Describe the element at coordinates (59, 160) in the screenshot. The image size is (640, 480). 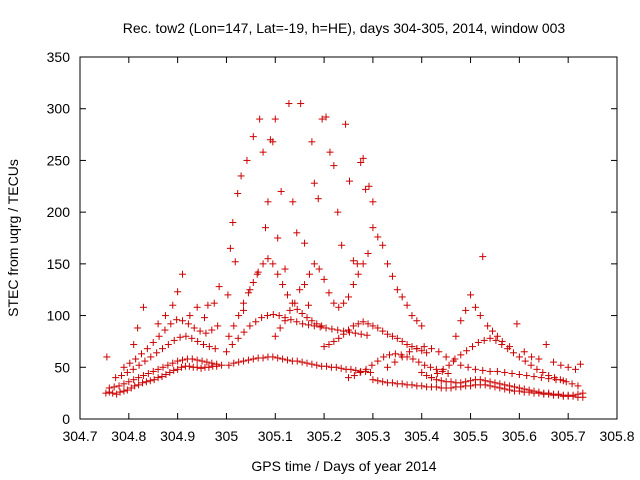
I see `y-tick-label: 250` at that location.